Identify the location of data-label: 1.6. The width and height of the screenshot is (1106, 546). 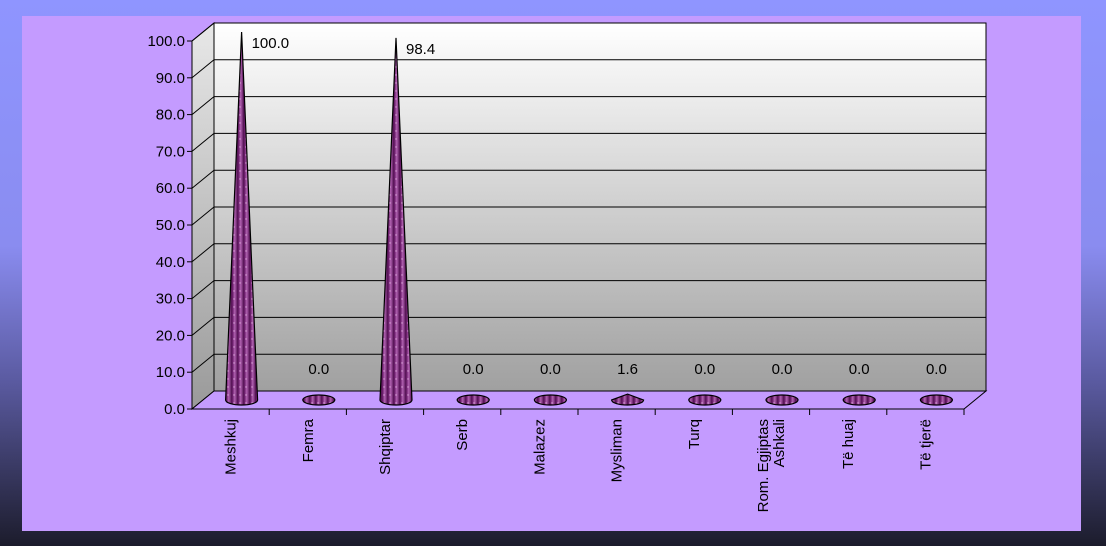
(627, 369).